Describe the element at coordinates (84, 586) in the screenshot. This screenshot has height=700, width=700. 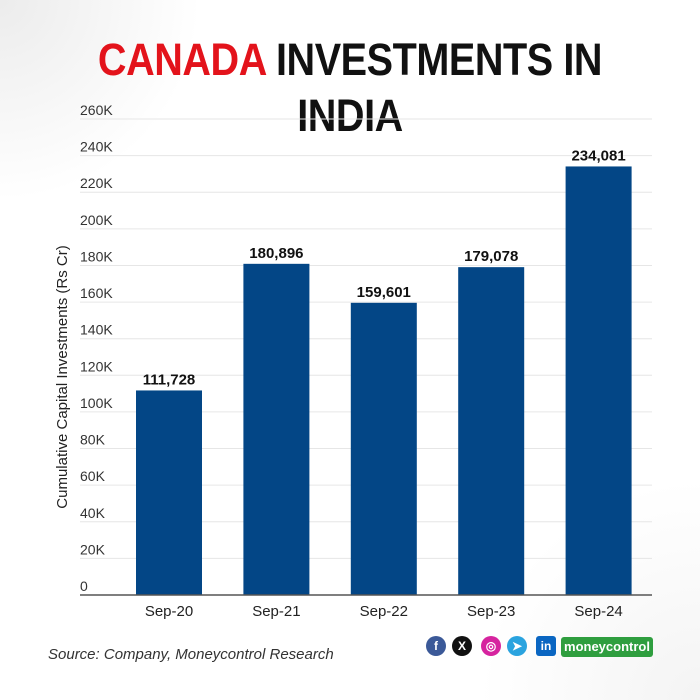
I see `y-tick-label: 0` at that location.